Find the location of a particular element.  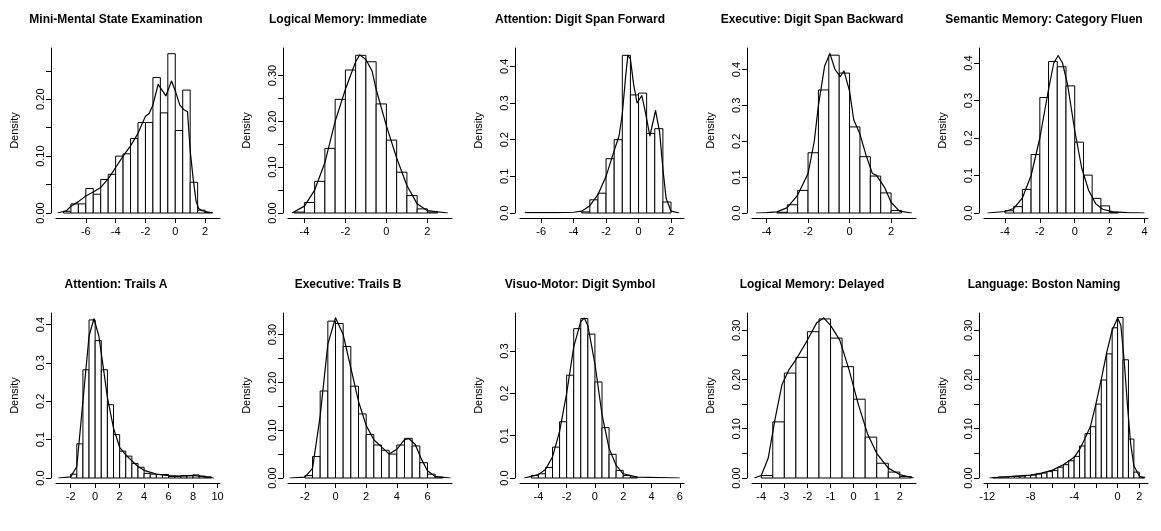

x-tick-label: -1 is located at coordinates (830, 495).